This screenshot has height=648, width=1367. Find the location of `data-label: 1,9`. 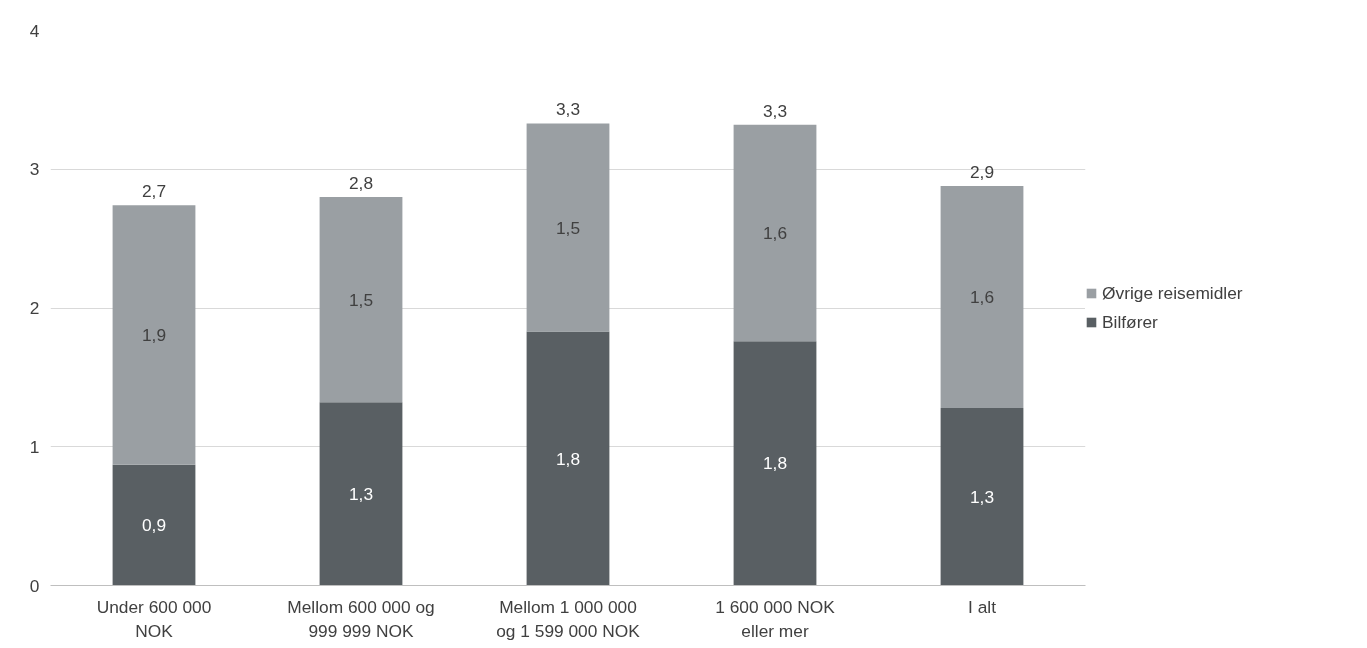

data-label: 1,9 is located at coordinates (154, 335).